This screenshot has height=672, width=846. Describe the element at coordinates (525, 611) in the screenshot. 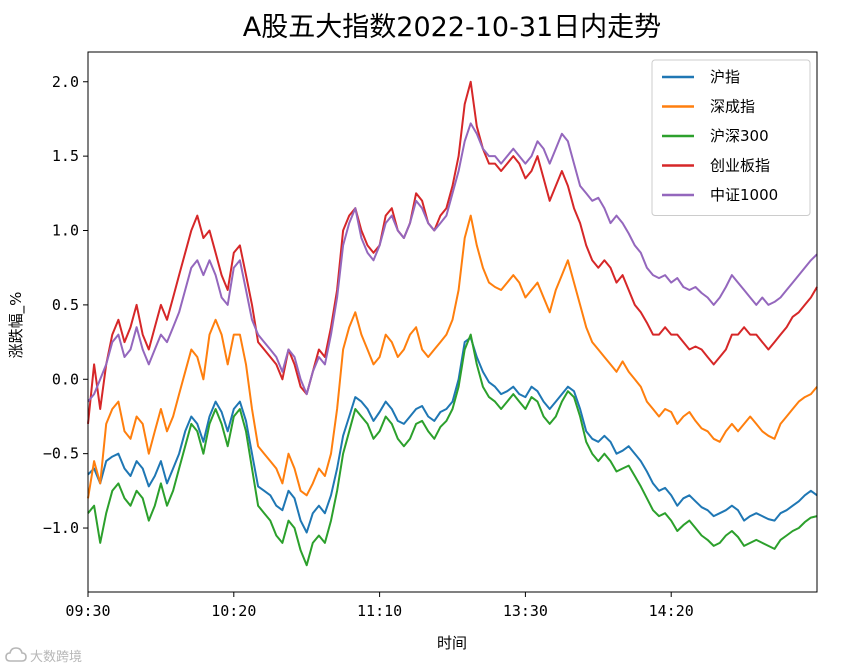

I see `x-tick-label: 13:30` at that location.